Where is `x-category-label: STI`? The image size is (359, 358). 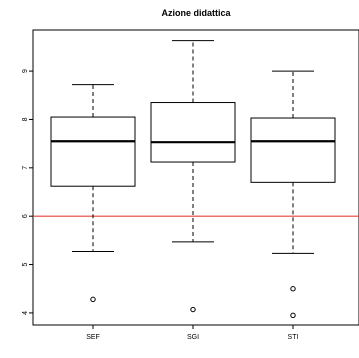
x-category-label: STI is located at coordinates (293, 337).